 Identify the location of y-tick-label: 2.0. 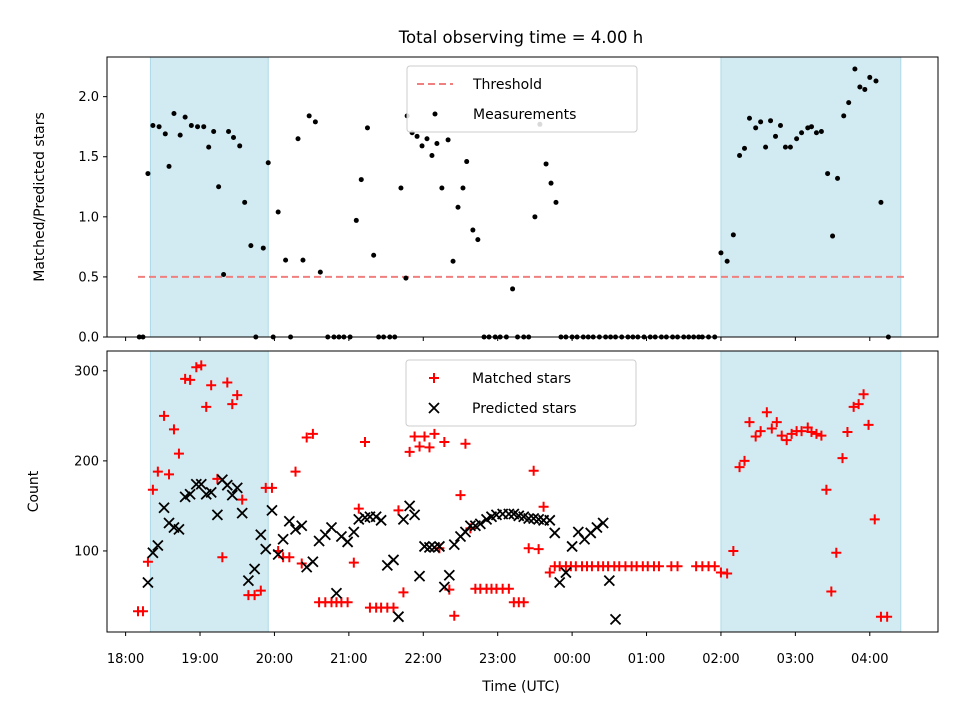
(88, 97).